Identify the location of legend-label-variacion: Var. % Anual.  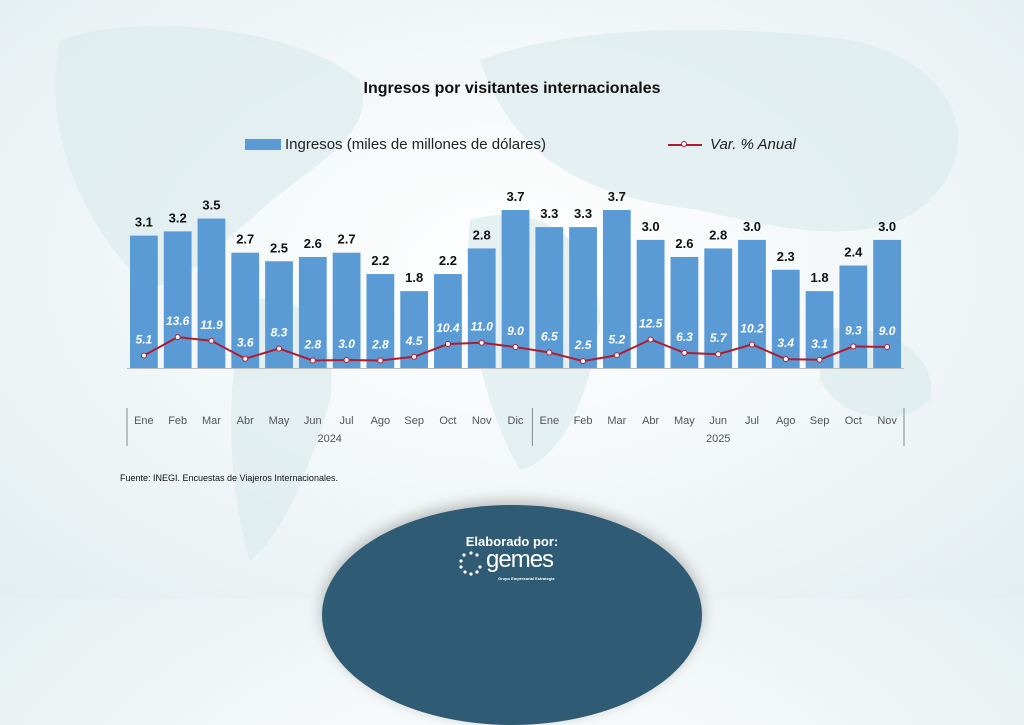
(753, 144).